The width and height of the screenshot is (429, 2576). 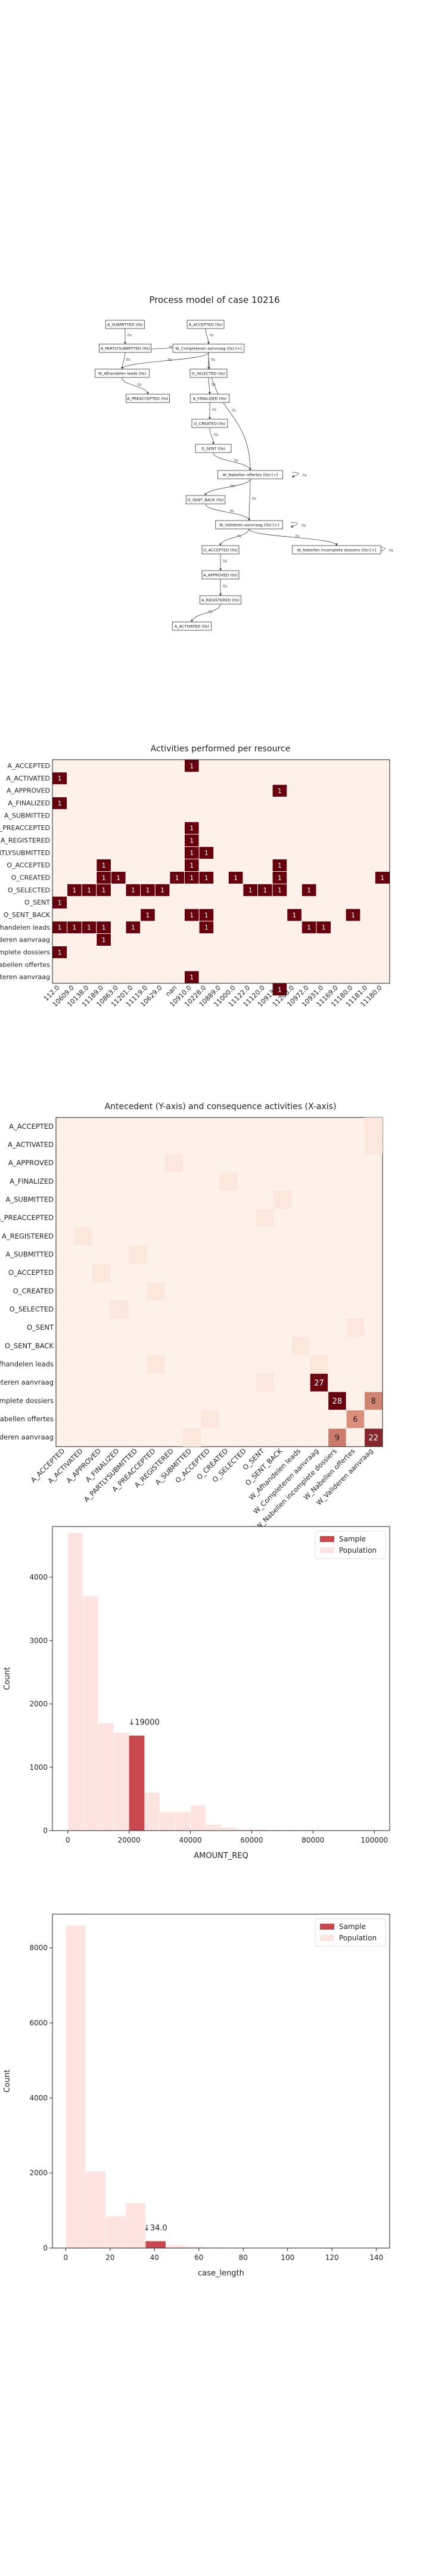 I want to click on process-node-w_incompleet: W_Nabellen incomplete dossiers (0s) [+], so click(x=336, y=550).